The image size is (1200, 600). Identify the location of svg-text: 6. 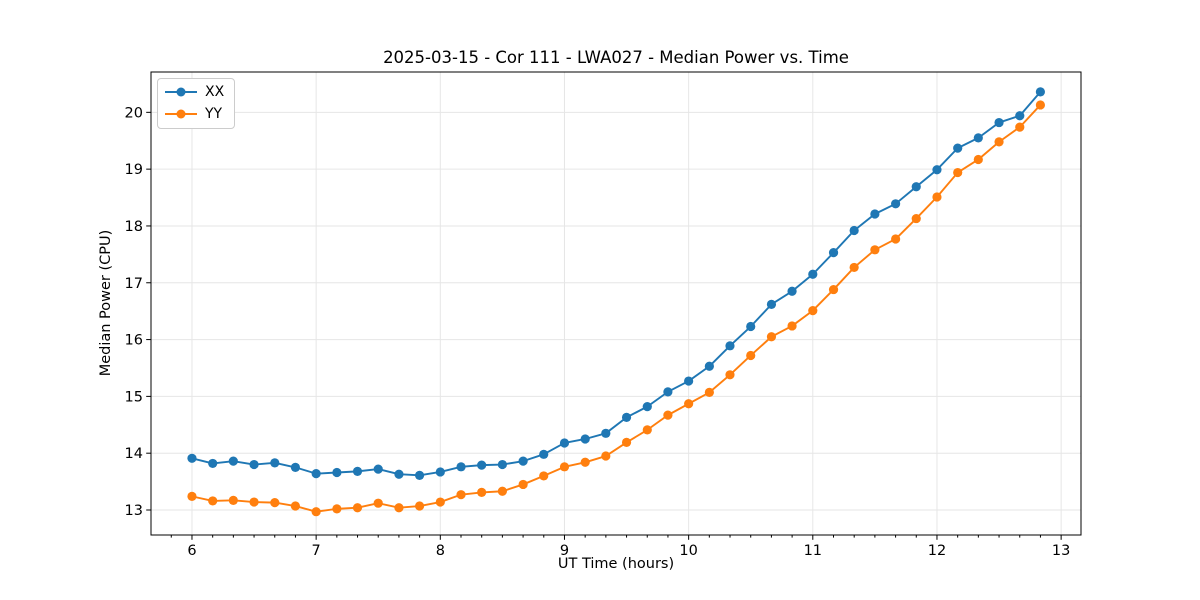
(191, 551).